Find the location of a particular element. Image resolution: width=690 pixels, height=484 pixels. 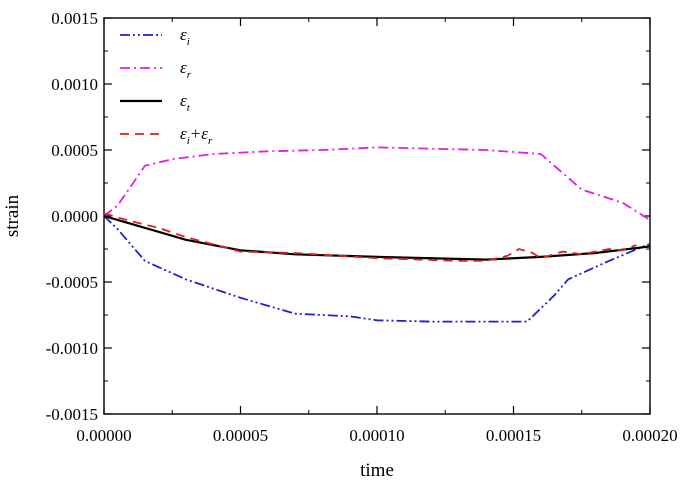

legend-label-3: εt​ is located at coordinates (185, 102).